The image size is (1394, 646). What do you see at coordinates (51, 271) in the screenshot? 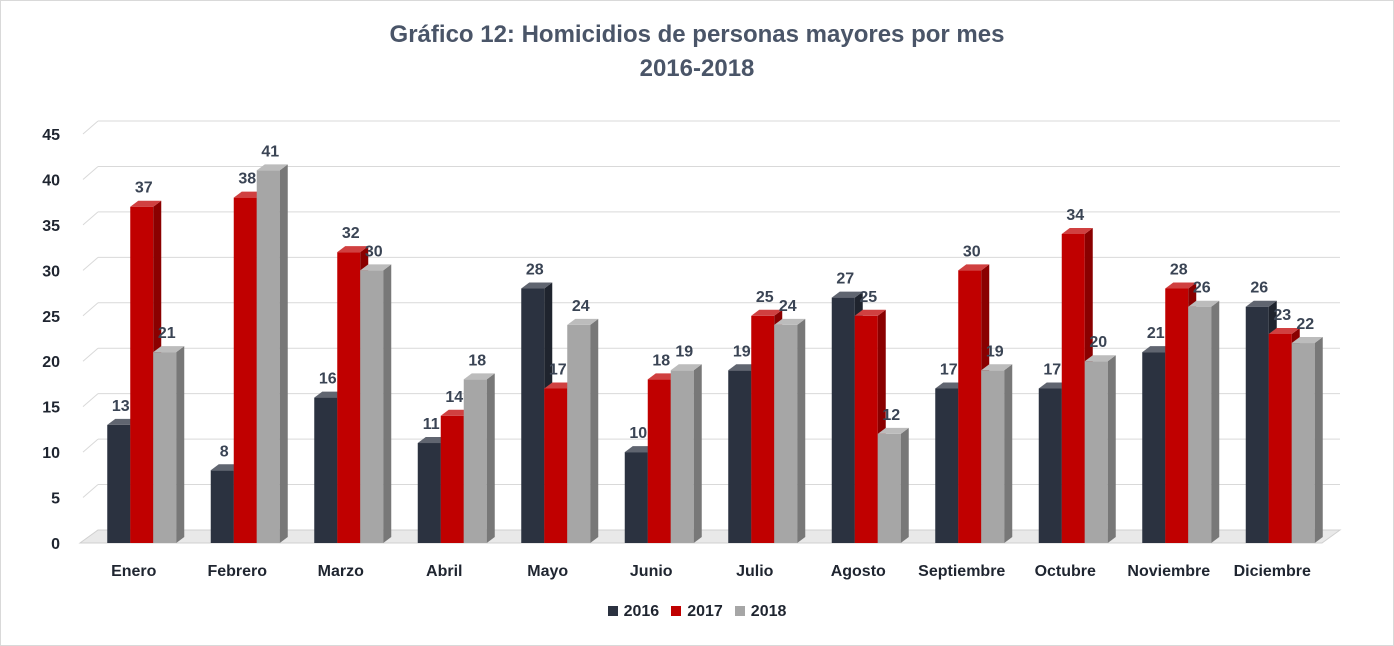
I see `y-tick-label: 30` at bounding box center [51, 271].